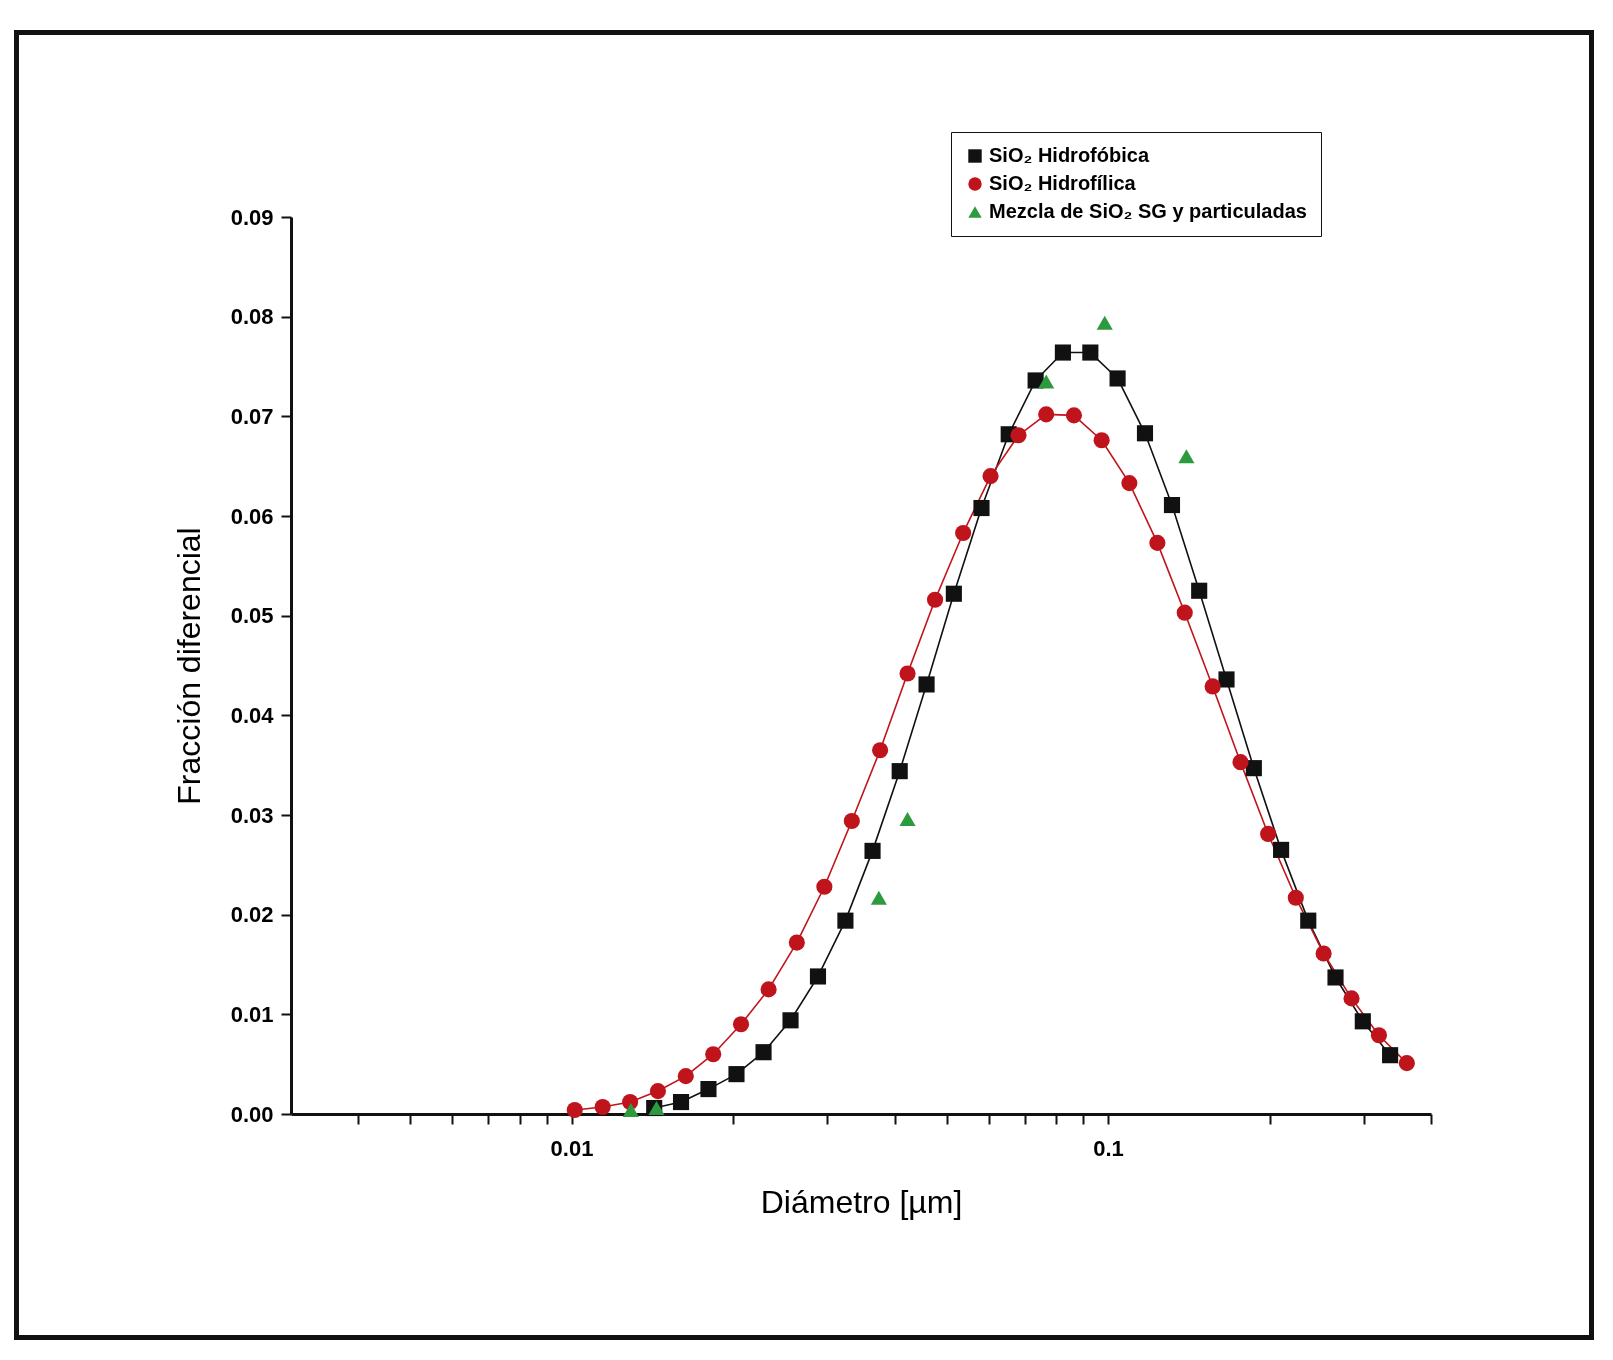  I want to click on x-tick-label: 0.1, so click(1108, 1148).